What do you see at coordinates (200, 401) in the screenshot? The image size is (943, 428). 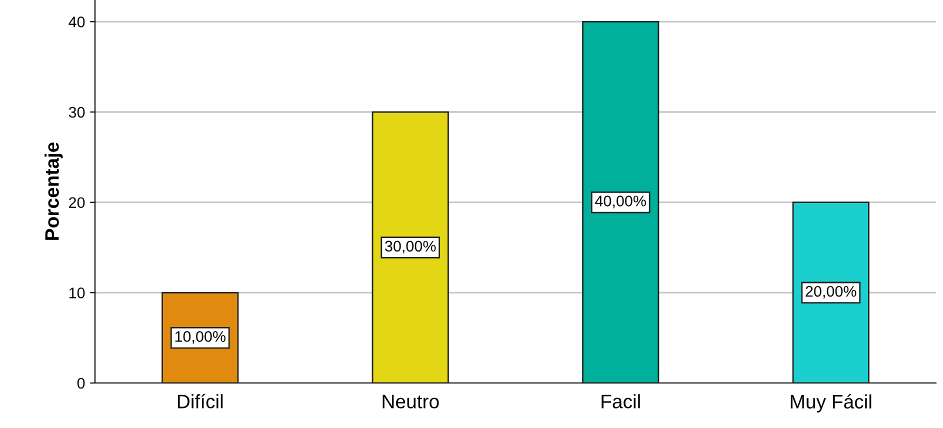 I see `x-tick-label: Difícil` at bounding box center [200, 401].